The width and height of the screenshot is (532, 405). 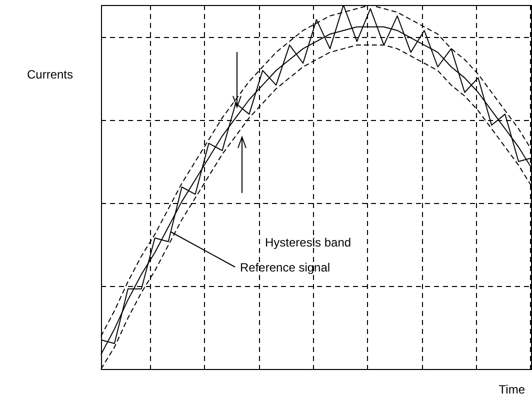 I want to click on annotation: Hysteresis band, so click(x=308, y=242).